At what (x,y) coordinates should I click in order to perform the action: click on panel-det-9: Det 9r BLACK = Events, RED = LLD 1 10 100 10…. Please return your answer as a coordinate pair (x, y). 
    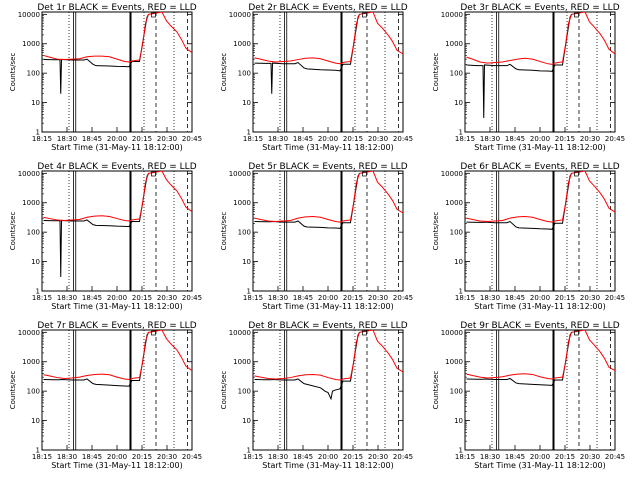
    Looking at the image, I should click on (528, 395).